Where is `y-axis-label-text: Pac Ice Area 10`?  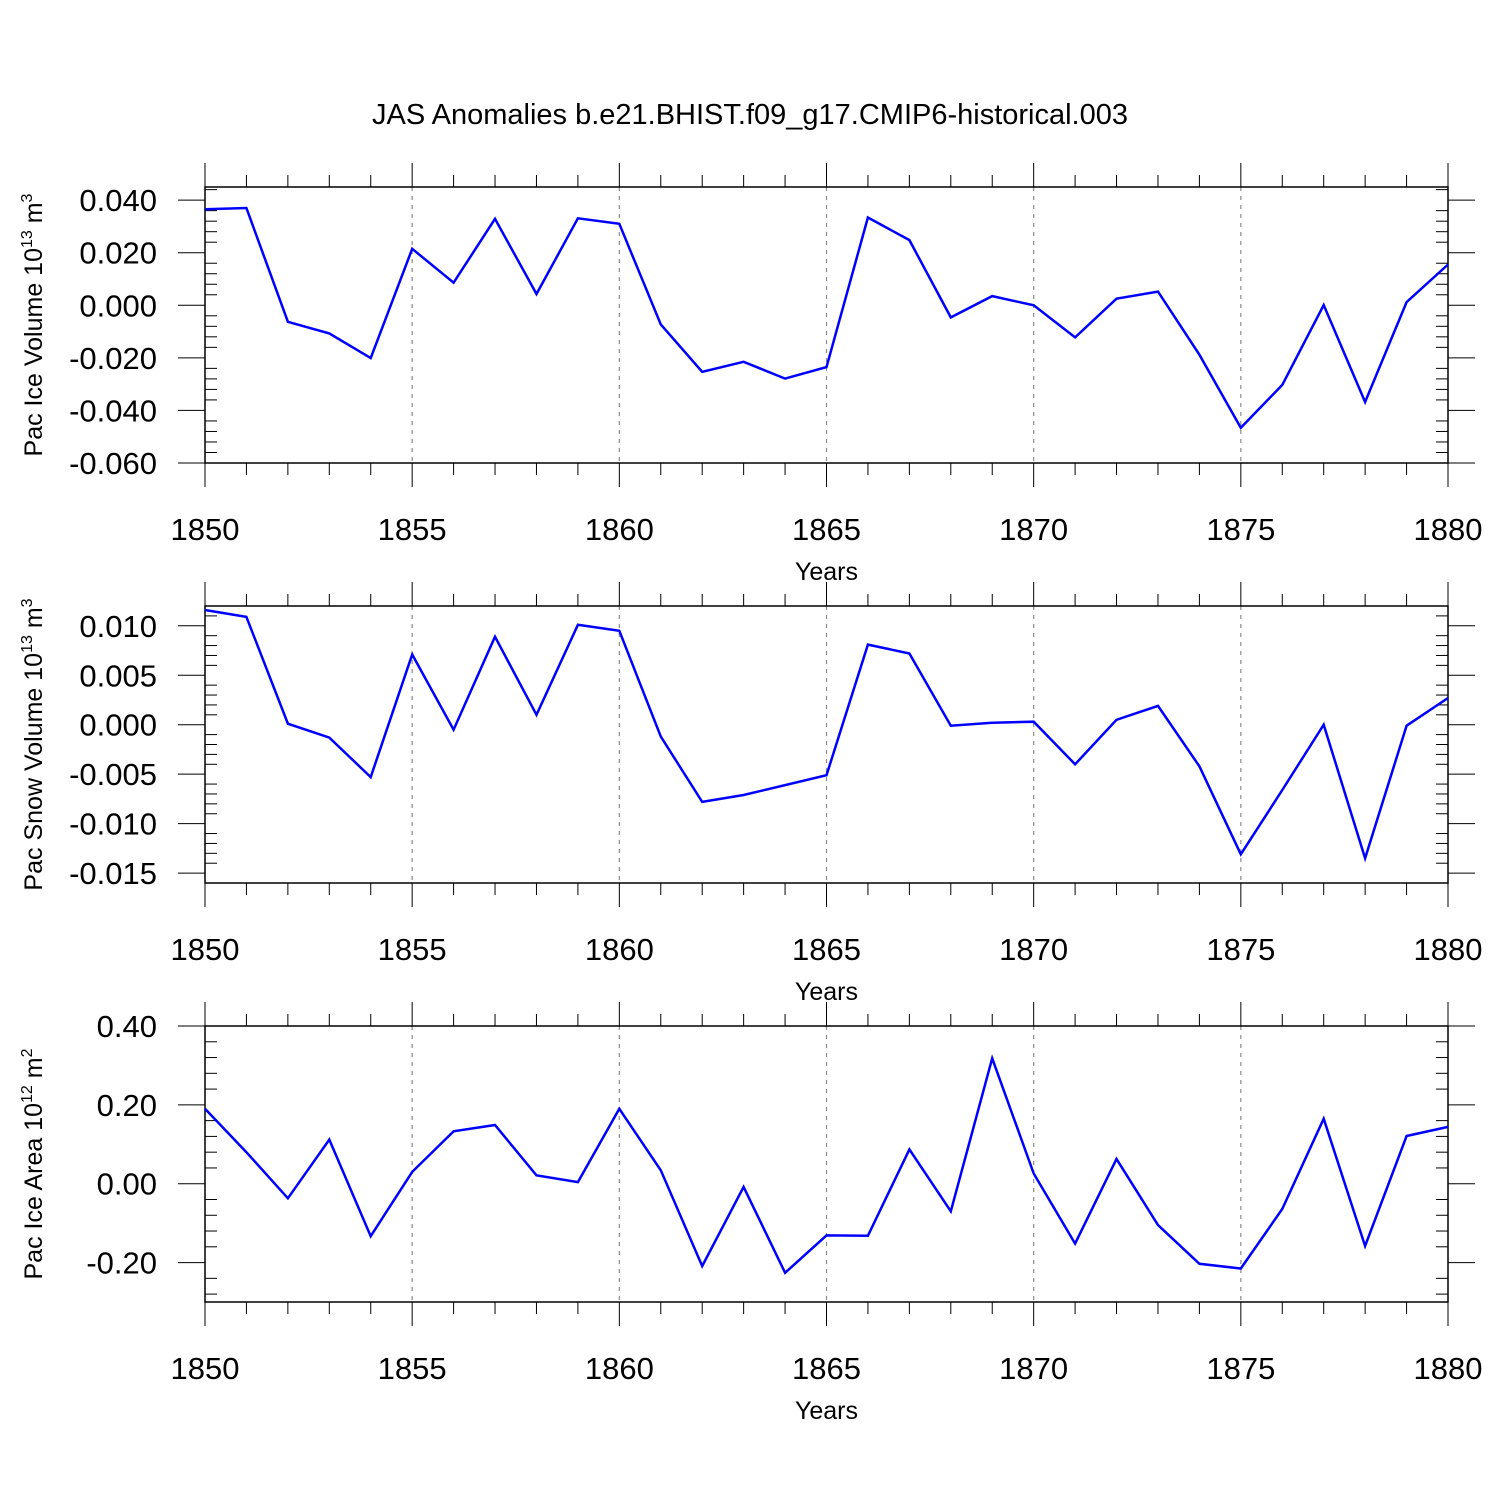
y-axis-label-text: Pac Ice Area 10 is located at coordinates (34, 1191).